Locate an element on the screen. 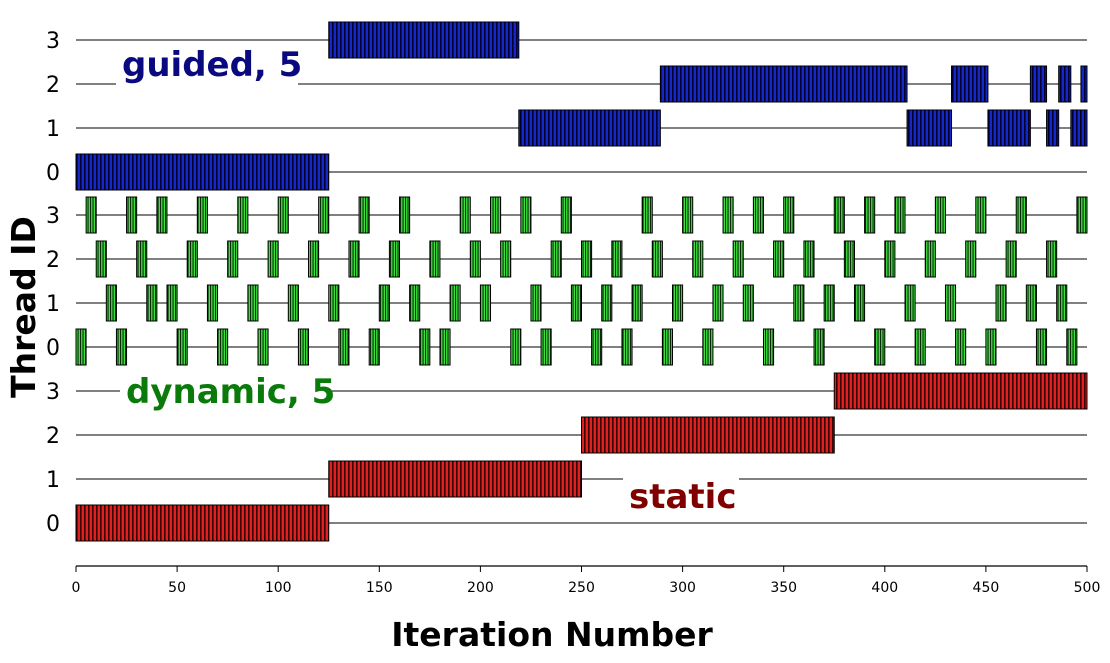 This screenshot has height=663, width=1110. thread-tick-guided-5-2: 2 is located at coordinates (53, 85).